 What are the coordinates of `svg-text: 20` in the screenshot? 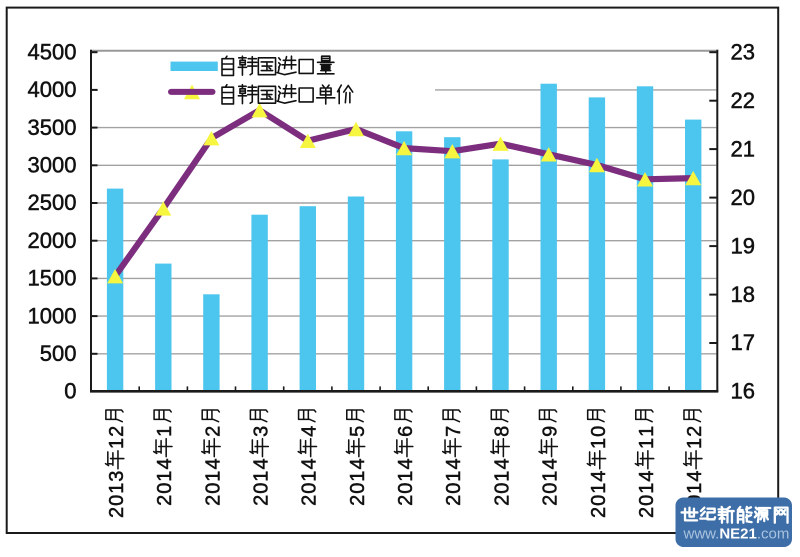 It's located at (743, 197).